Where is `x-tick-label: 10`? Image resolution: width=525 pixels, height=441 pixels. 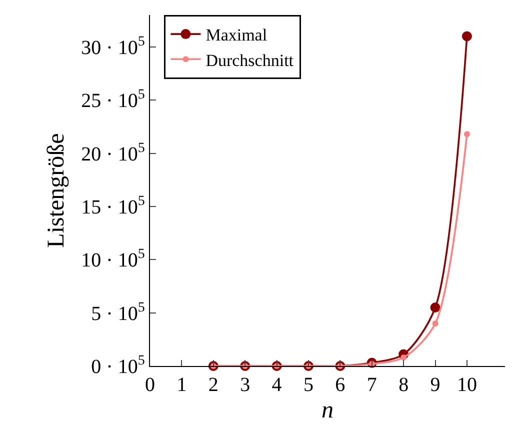
x-tick-label: 10 is located at coordinates (466, 385).